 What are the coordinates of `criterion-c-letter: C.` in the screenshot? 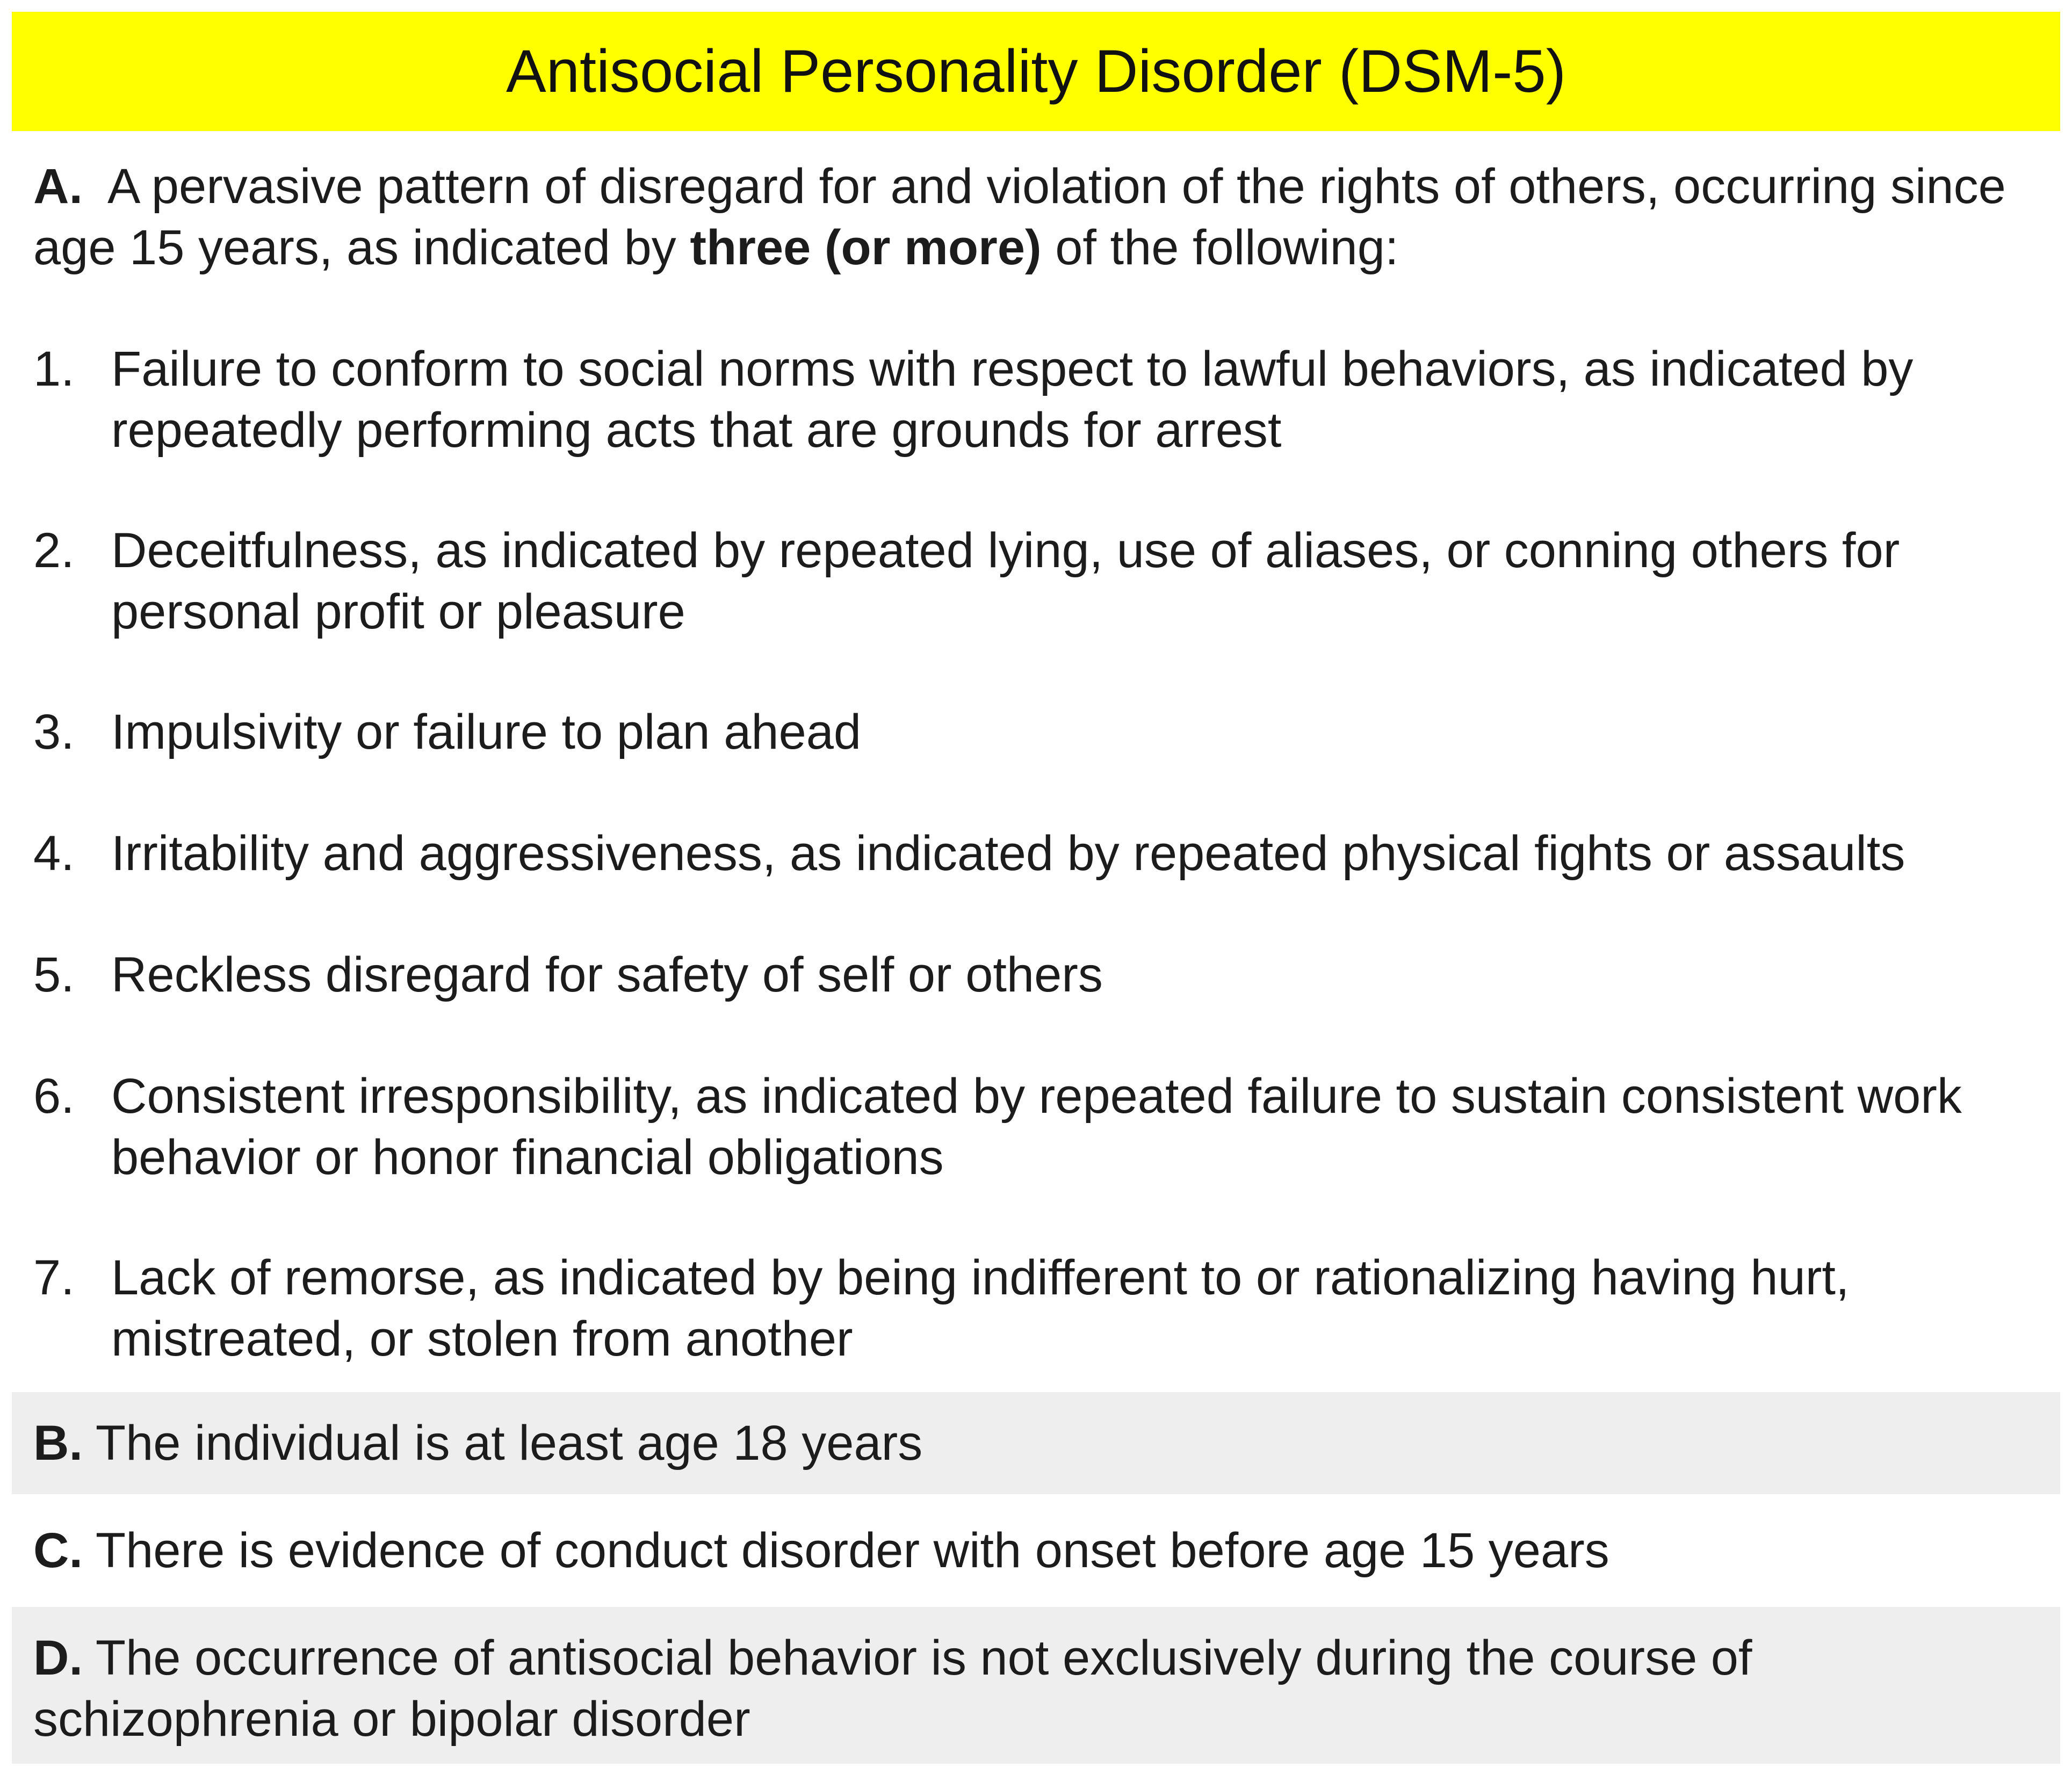 It's located at (58, 1550).